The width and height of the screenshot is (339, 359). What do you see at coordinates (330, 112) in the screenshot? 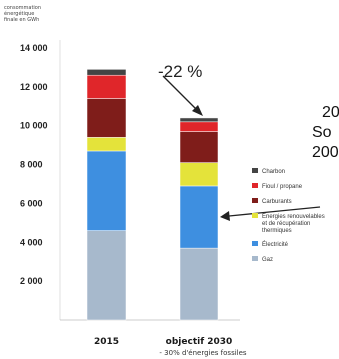
I see `partial-text-line: 20` at bounding box center [330, 112].